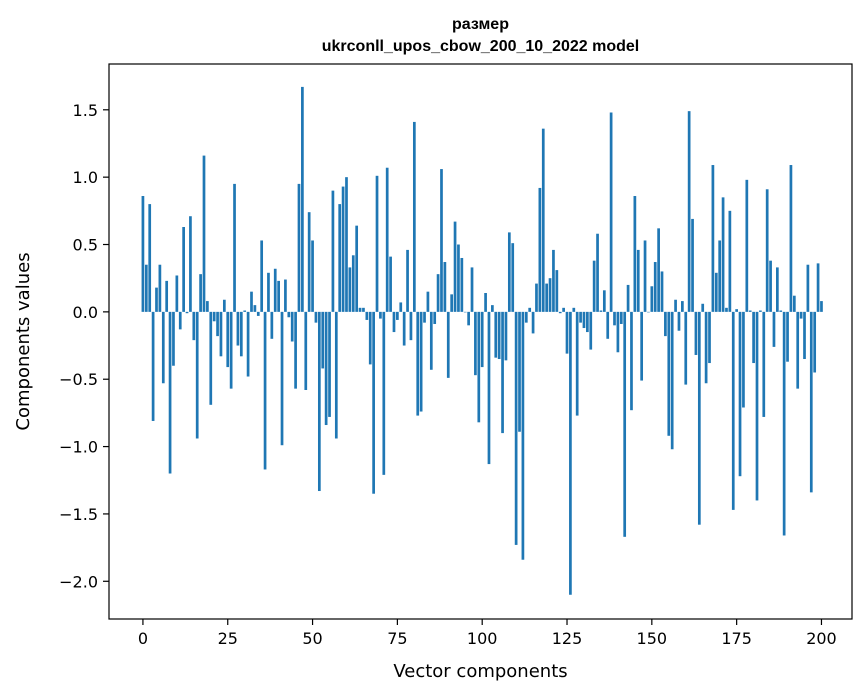  What do you see at coordinates (480, 24) in the screenshot?
I see `chart-title: размер` at bounding box center [480, 24].